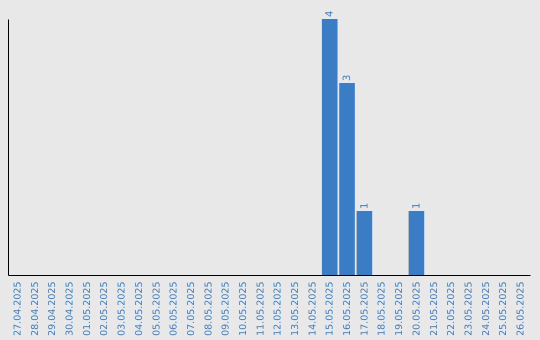 The height and width of the screenshot is (340, 540). Describe the element at coordinates (70, 309) in the screenshot. I see `x-tick-label: 30.04.2025` at that location.